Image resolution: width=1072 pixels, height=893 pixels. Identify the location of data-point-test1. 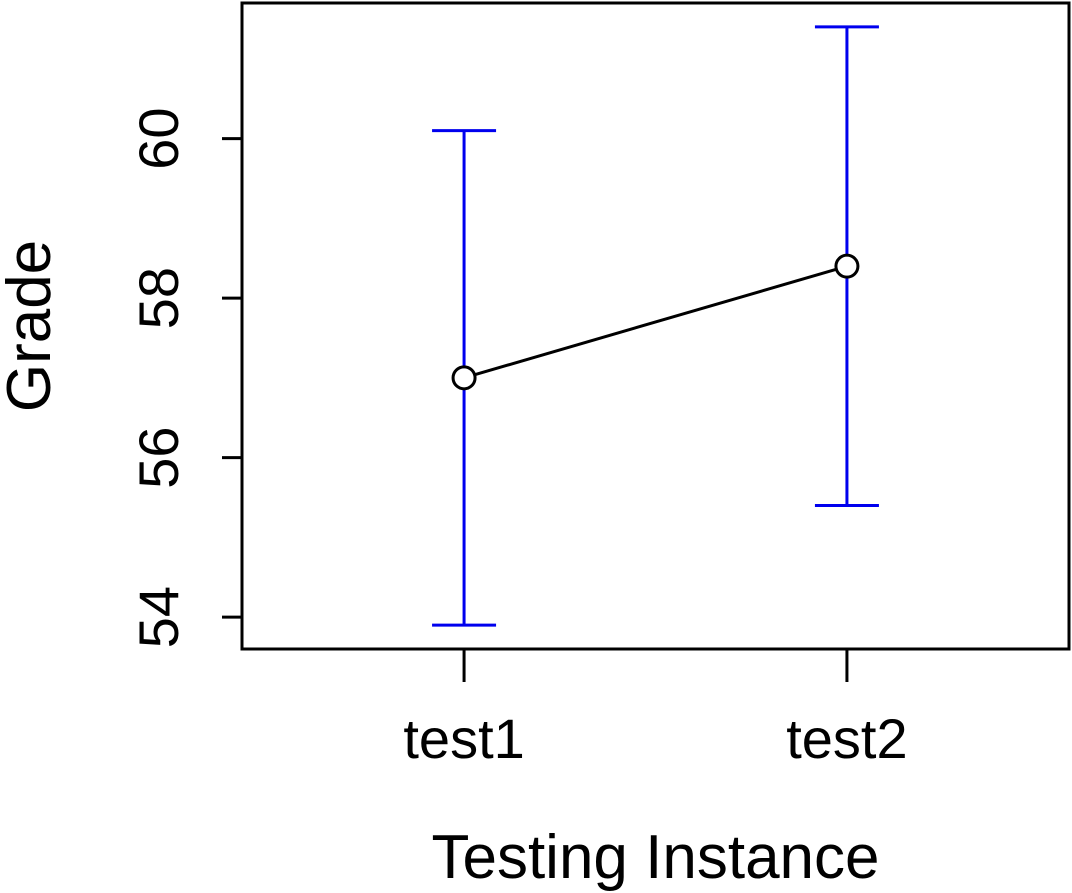
(464, 378).